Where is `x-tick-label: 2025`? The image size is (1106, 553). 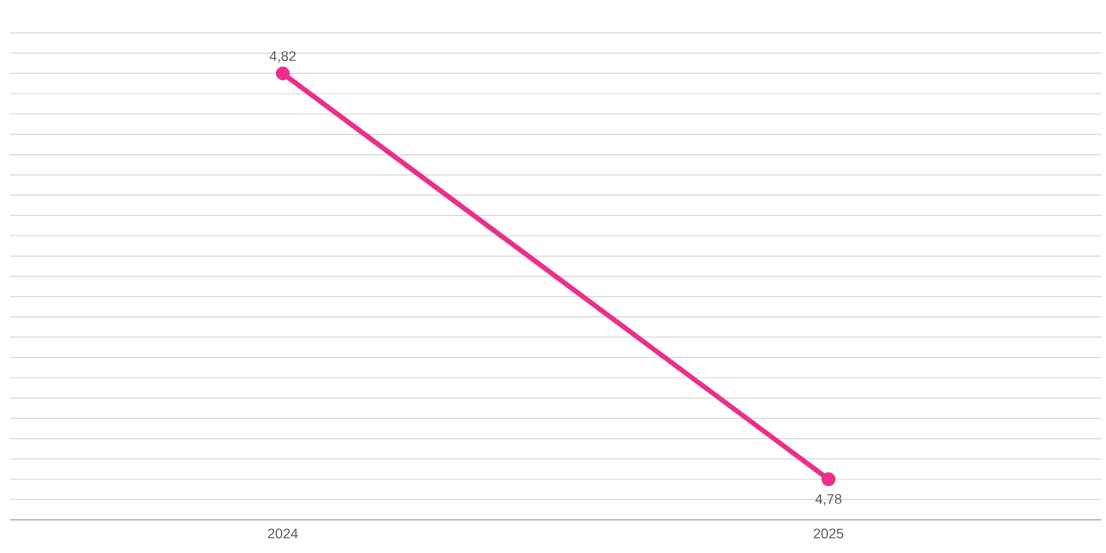 x-tick-label: 2025 is located at coordinates (828, 533).